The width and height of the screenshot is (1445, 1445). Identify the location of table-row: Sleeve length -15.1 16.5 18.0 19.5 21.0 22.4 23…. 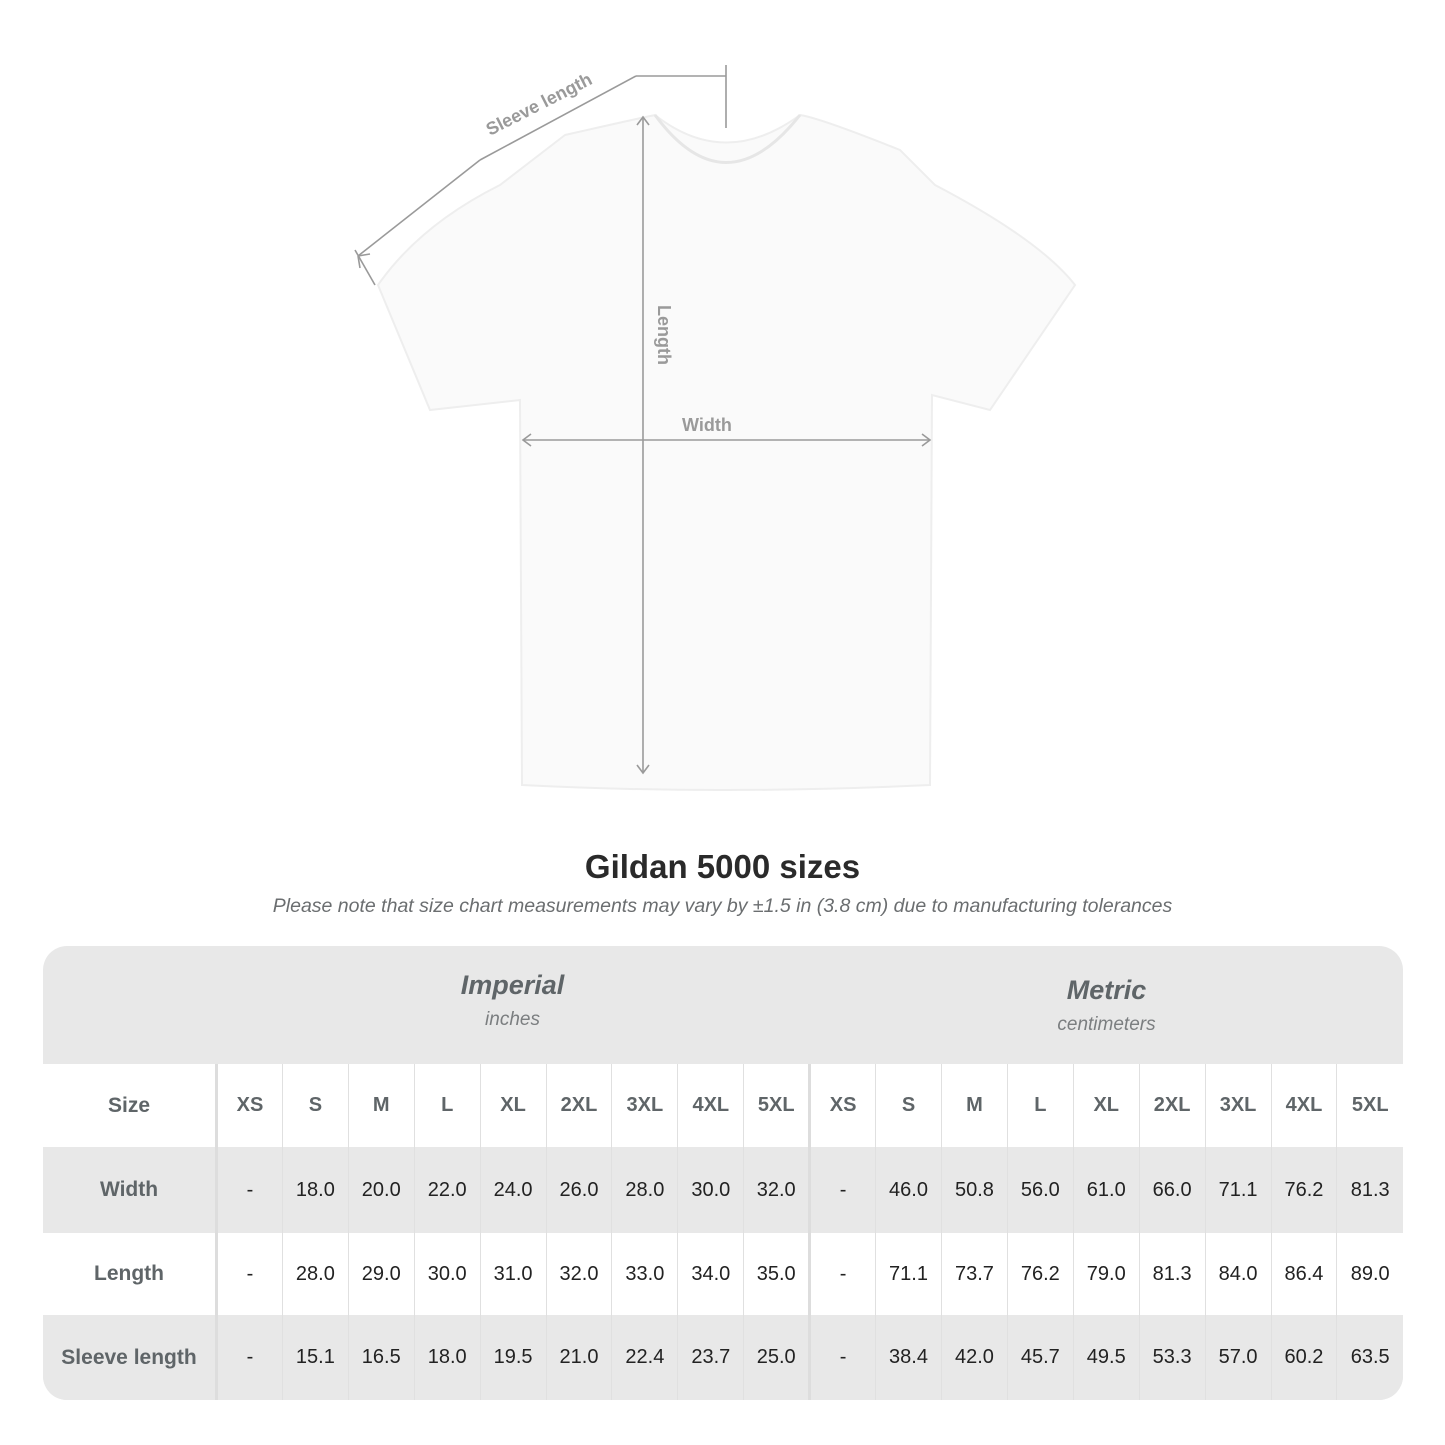
(723, 1357).